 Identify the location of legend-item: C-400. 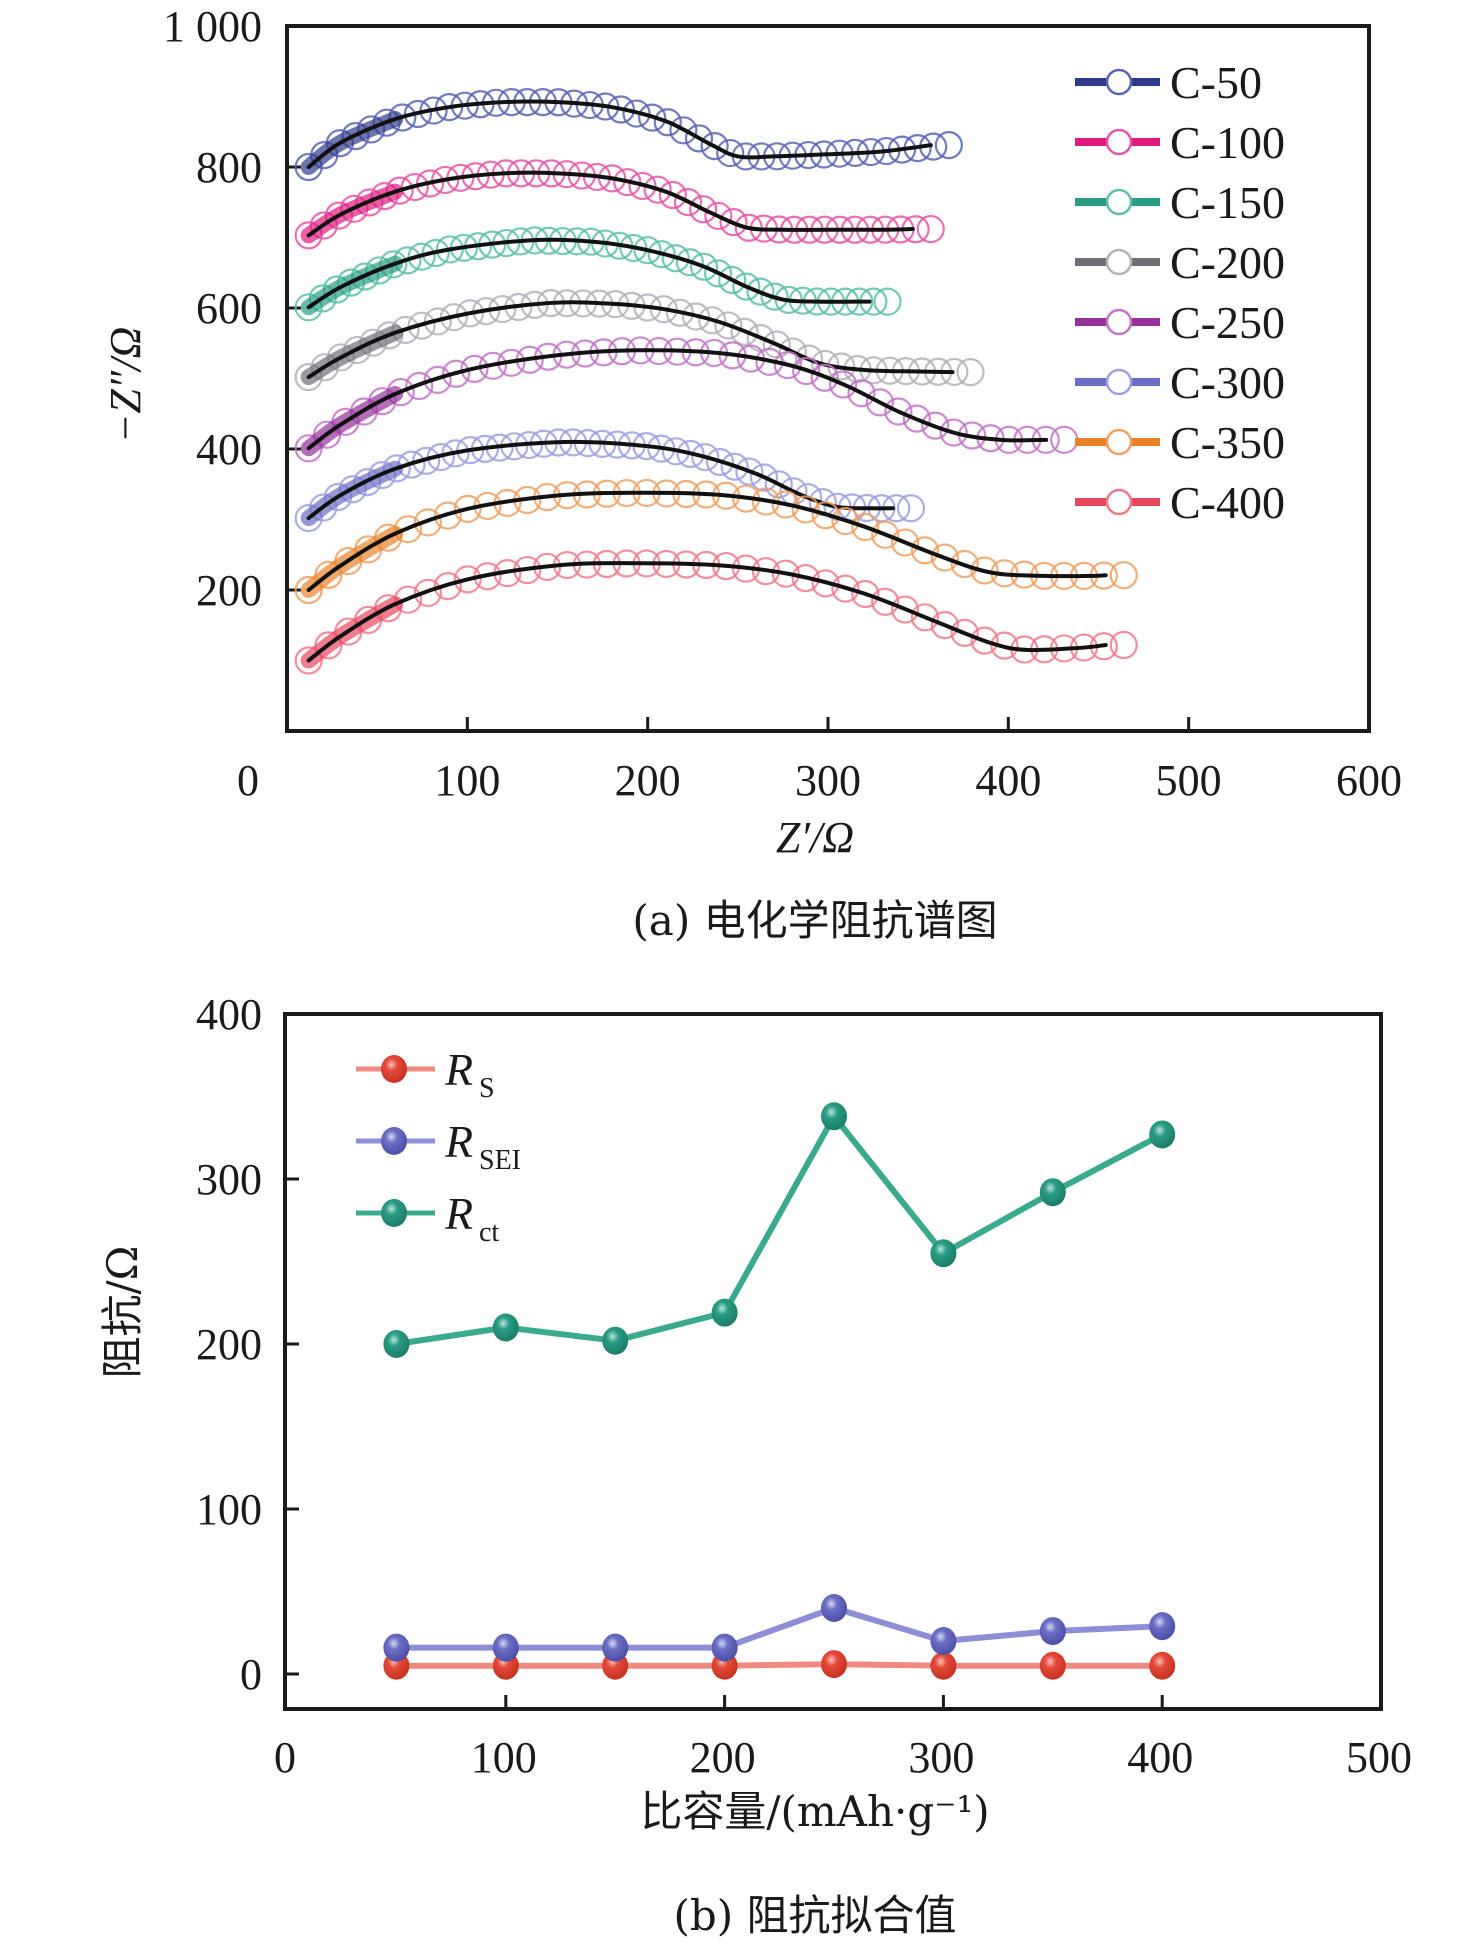
(1180, 502).